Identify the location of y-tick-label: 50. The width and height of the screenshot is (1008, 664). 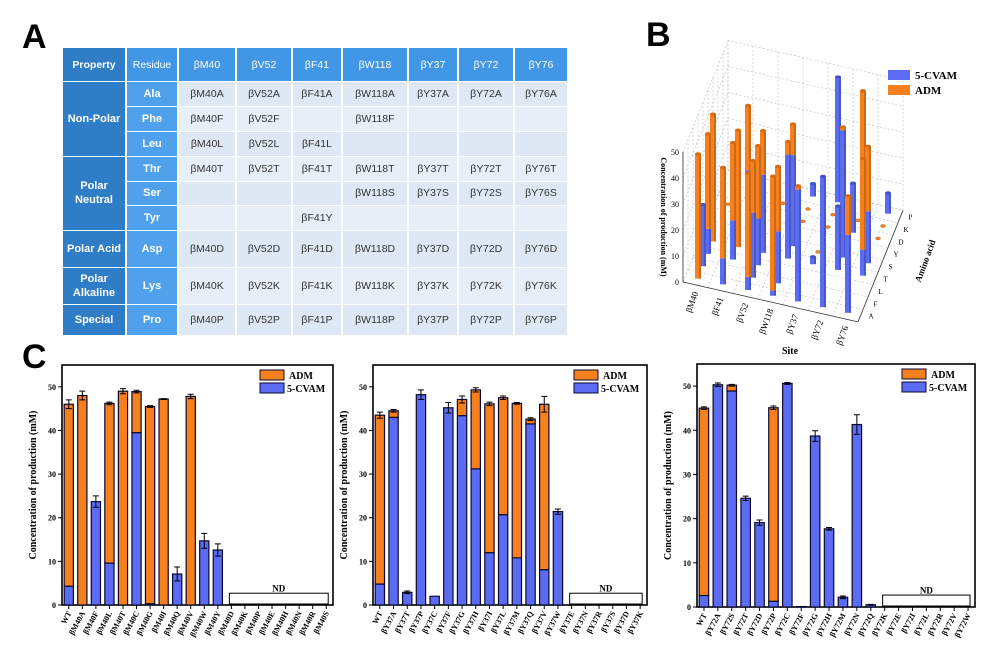
(363, 387).